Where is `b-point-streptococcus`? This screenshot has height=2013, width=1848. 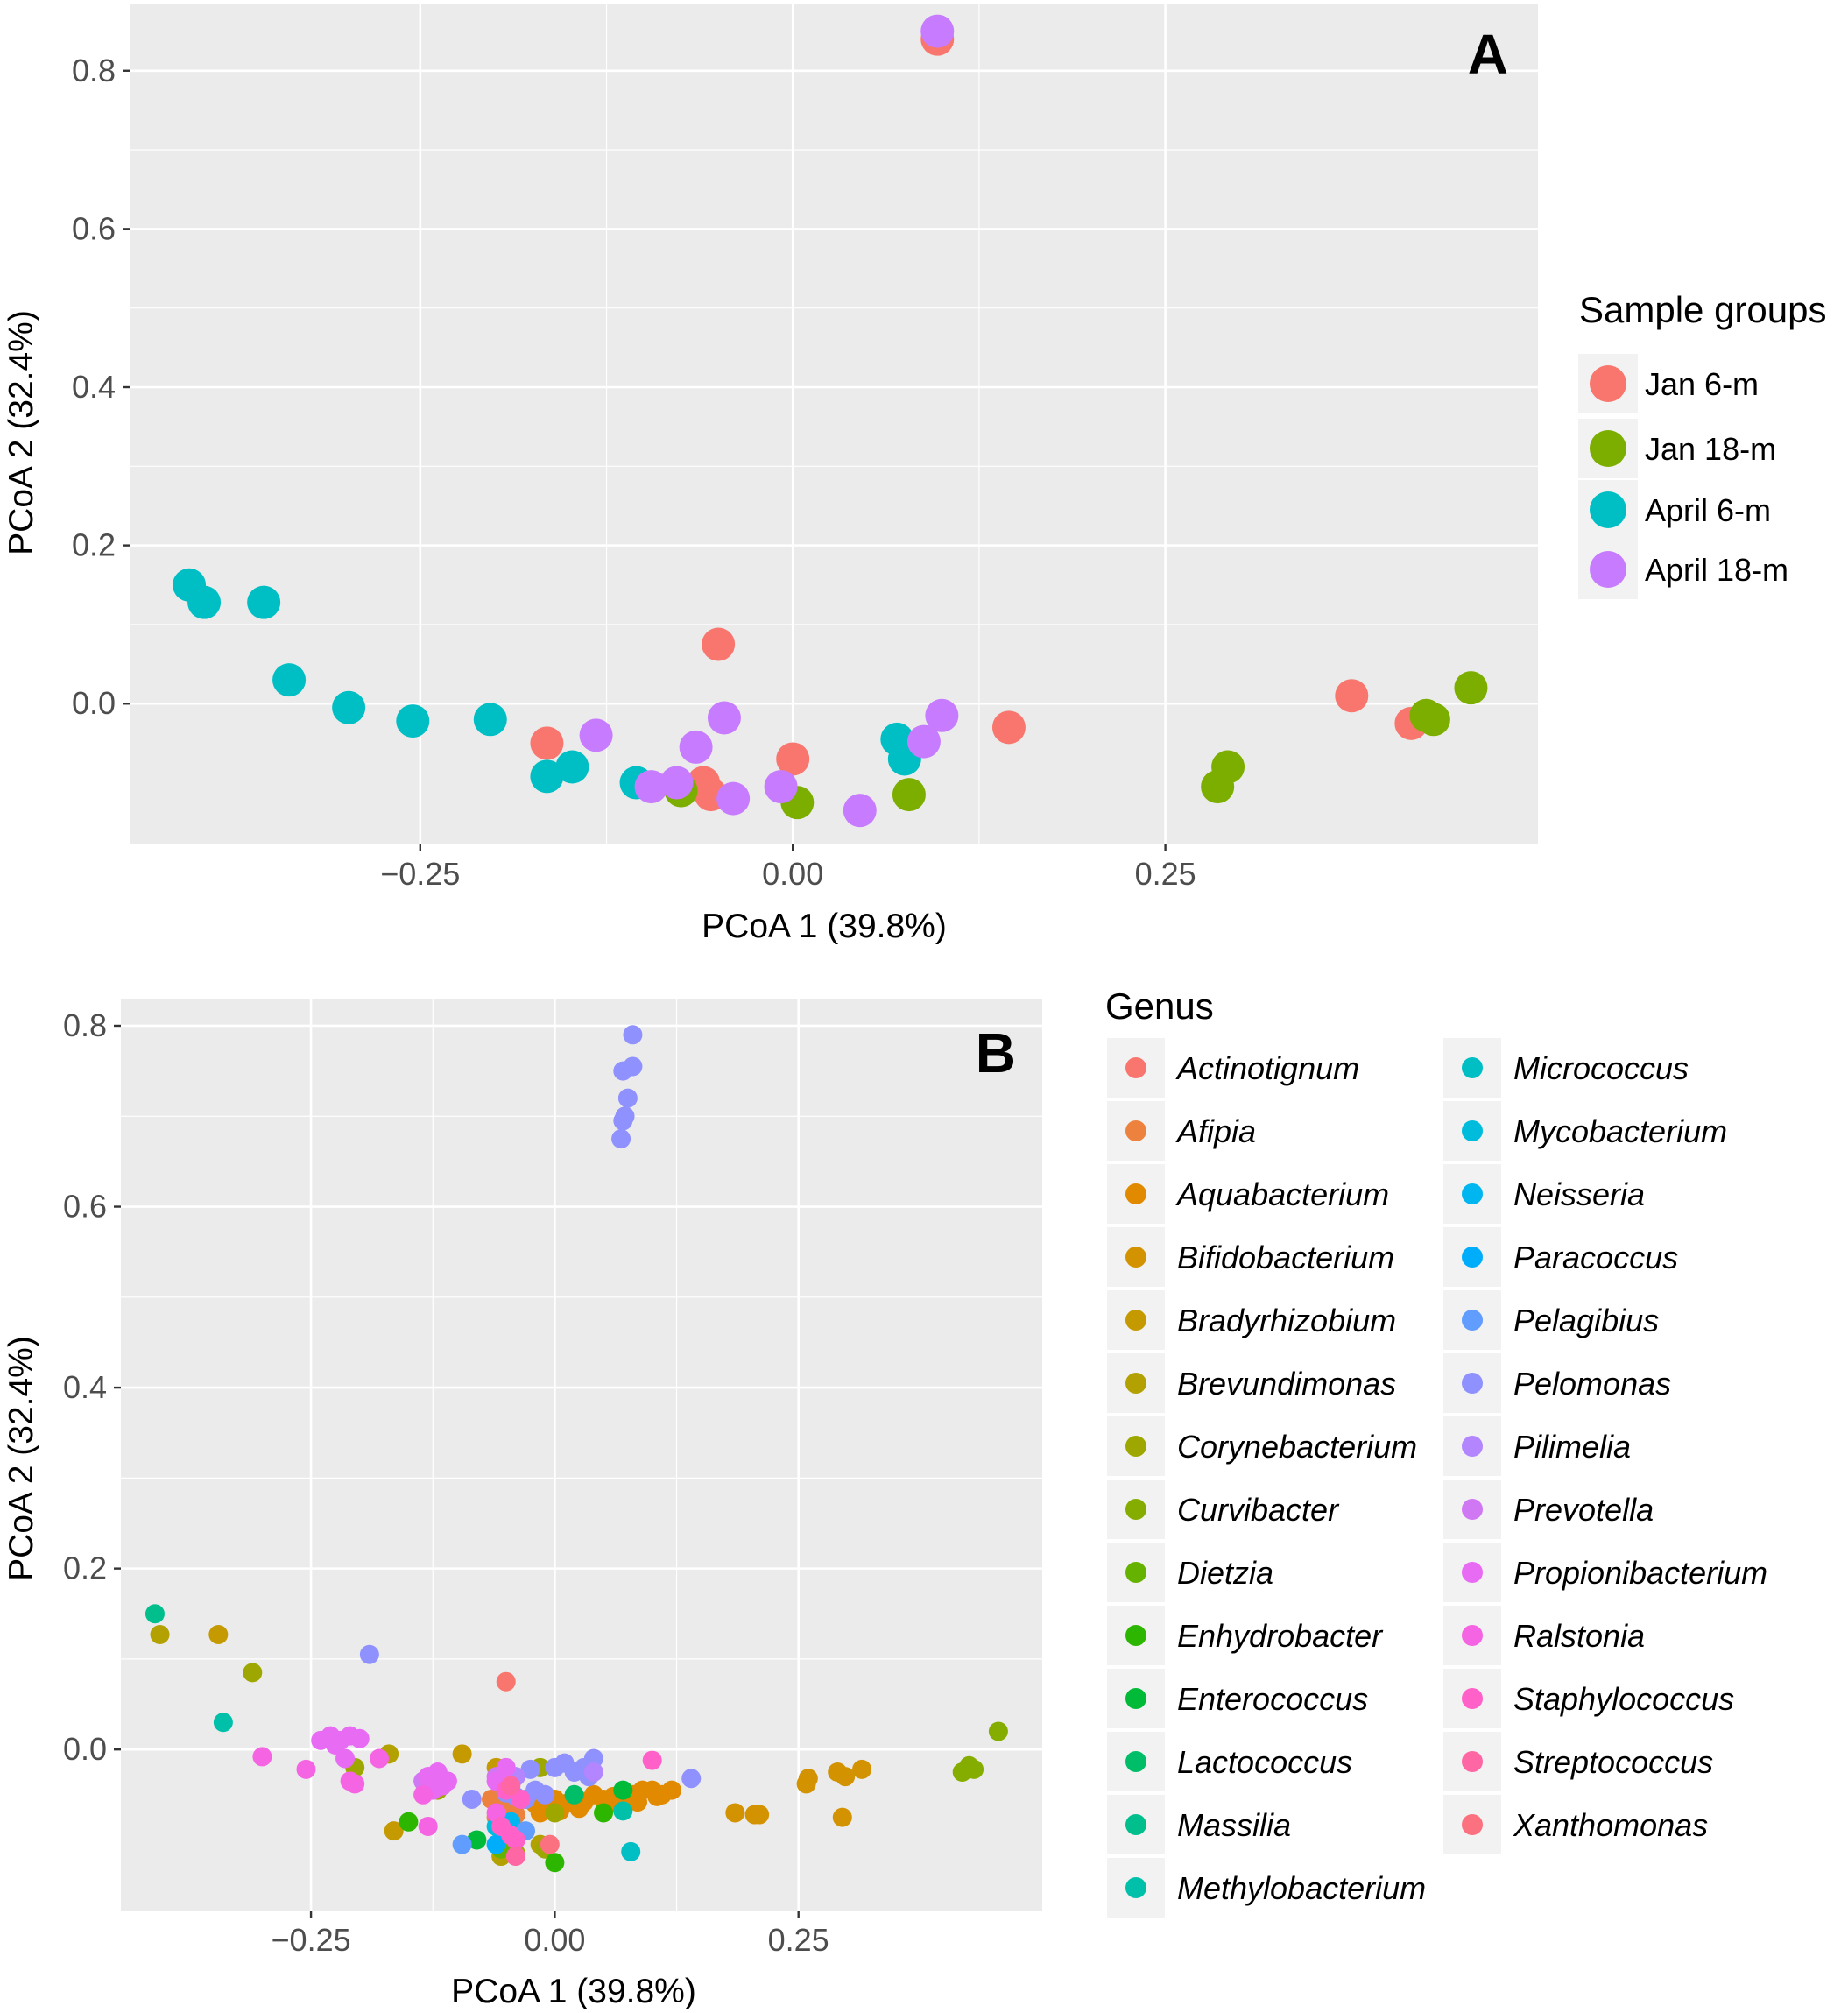
b-point-streptococcus is located at coordinates (511, 1786).